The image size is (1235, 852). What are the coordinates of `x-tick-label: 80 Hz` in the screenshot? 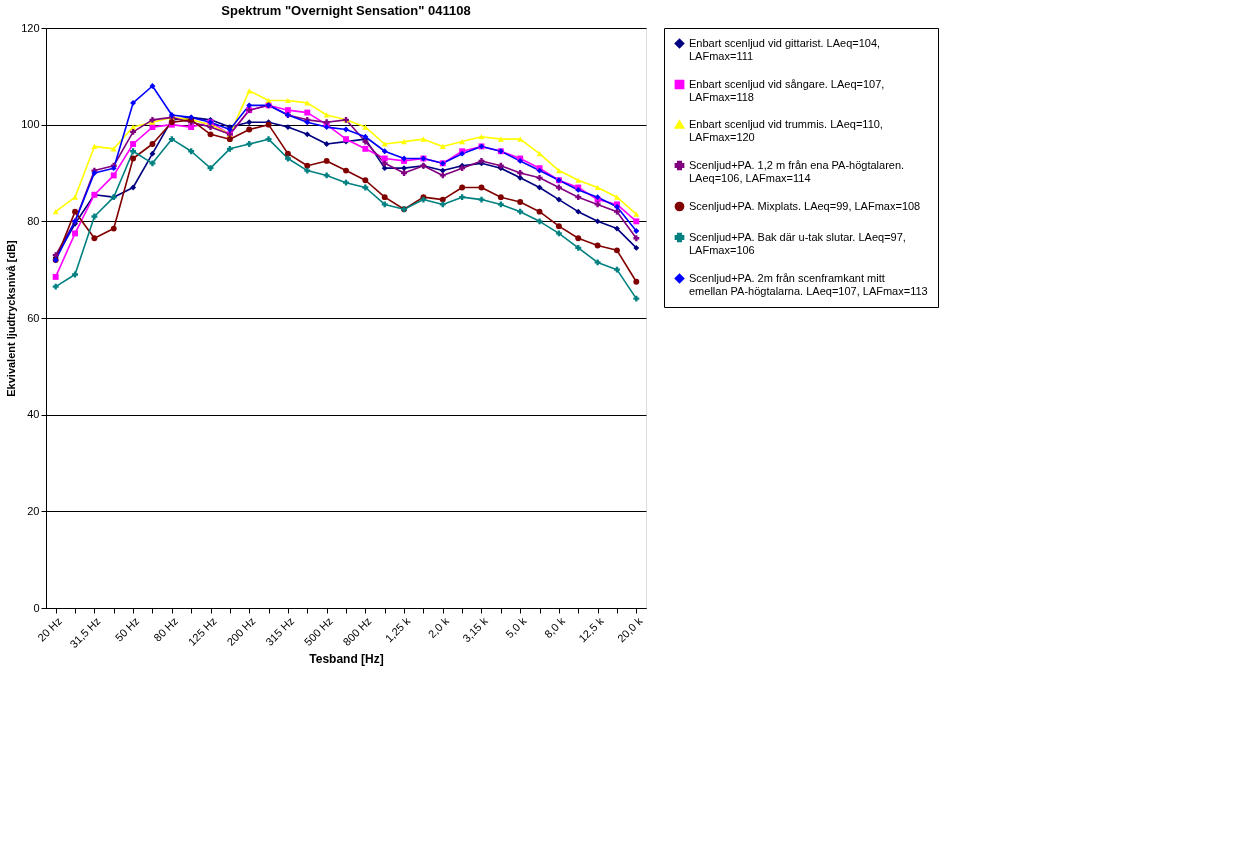 It's located at (166, 629).